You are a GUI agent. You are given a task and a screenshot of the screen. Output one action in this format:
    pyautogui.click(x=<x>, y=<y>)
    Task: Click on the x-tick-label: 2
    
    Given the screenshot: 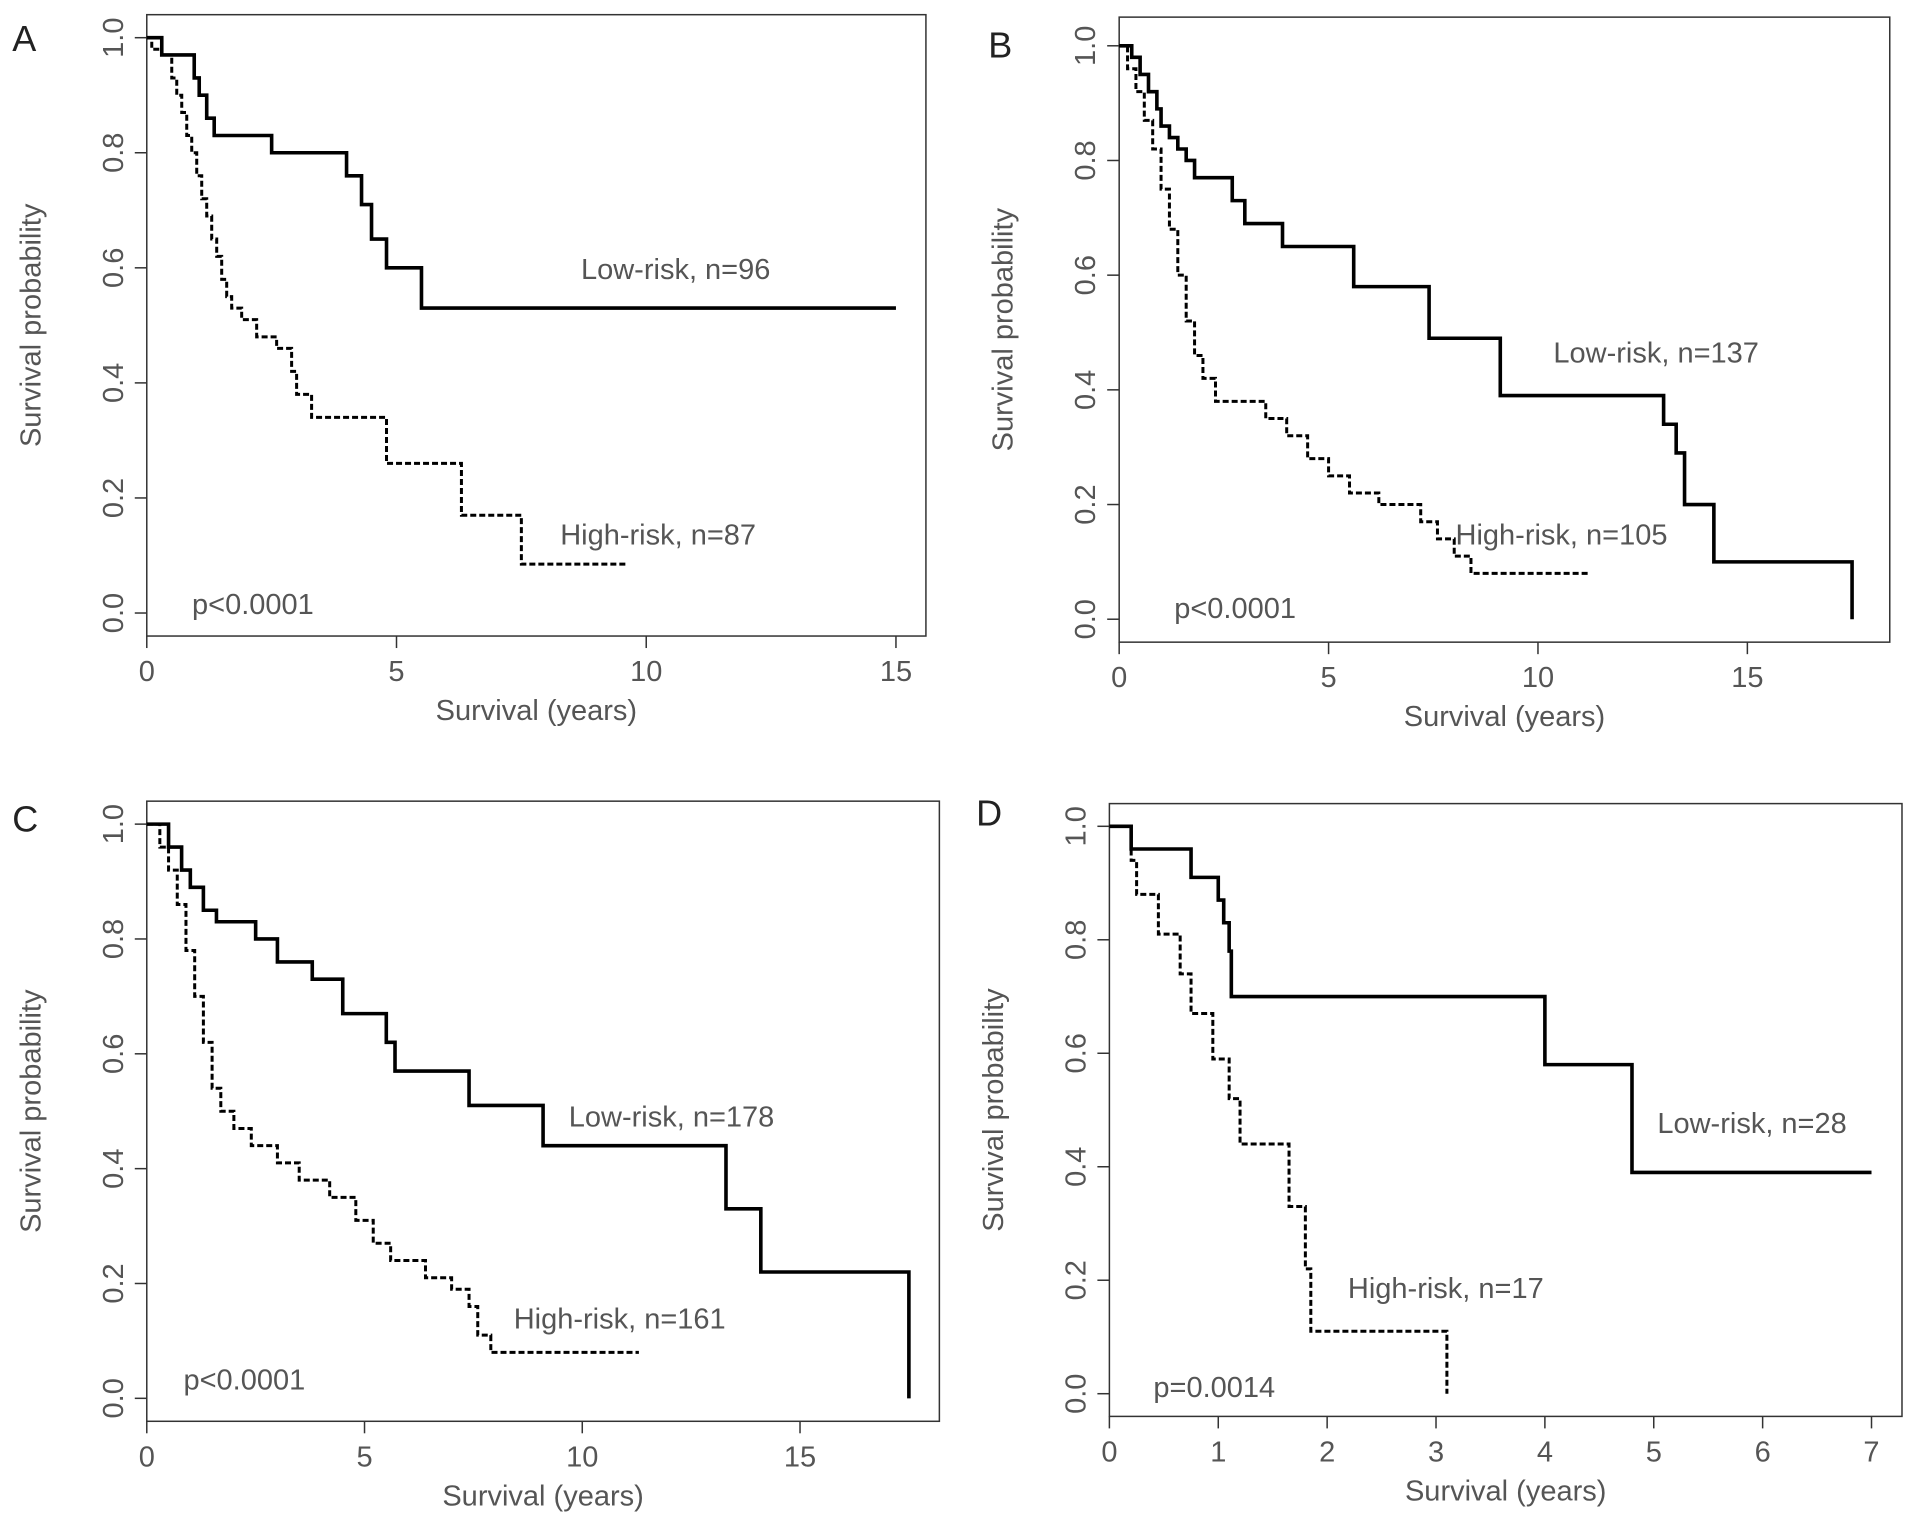 What is the action you would take?
    pyautogui.click(x=1327, y=1452)
    